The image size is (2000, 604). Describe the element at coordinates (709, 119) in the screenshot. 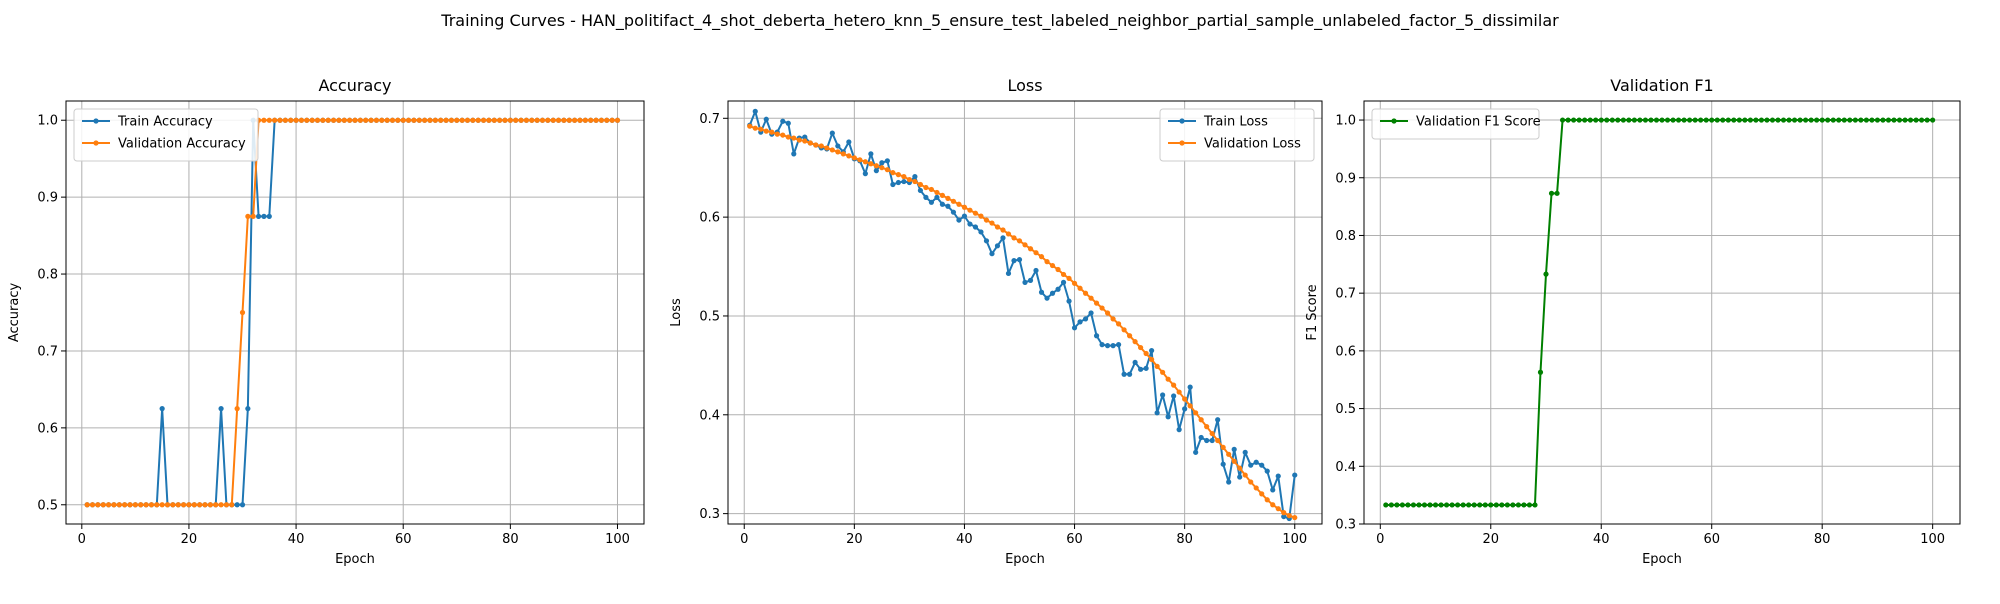

I see `y-tick-label: 0.7` at that location.